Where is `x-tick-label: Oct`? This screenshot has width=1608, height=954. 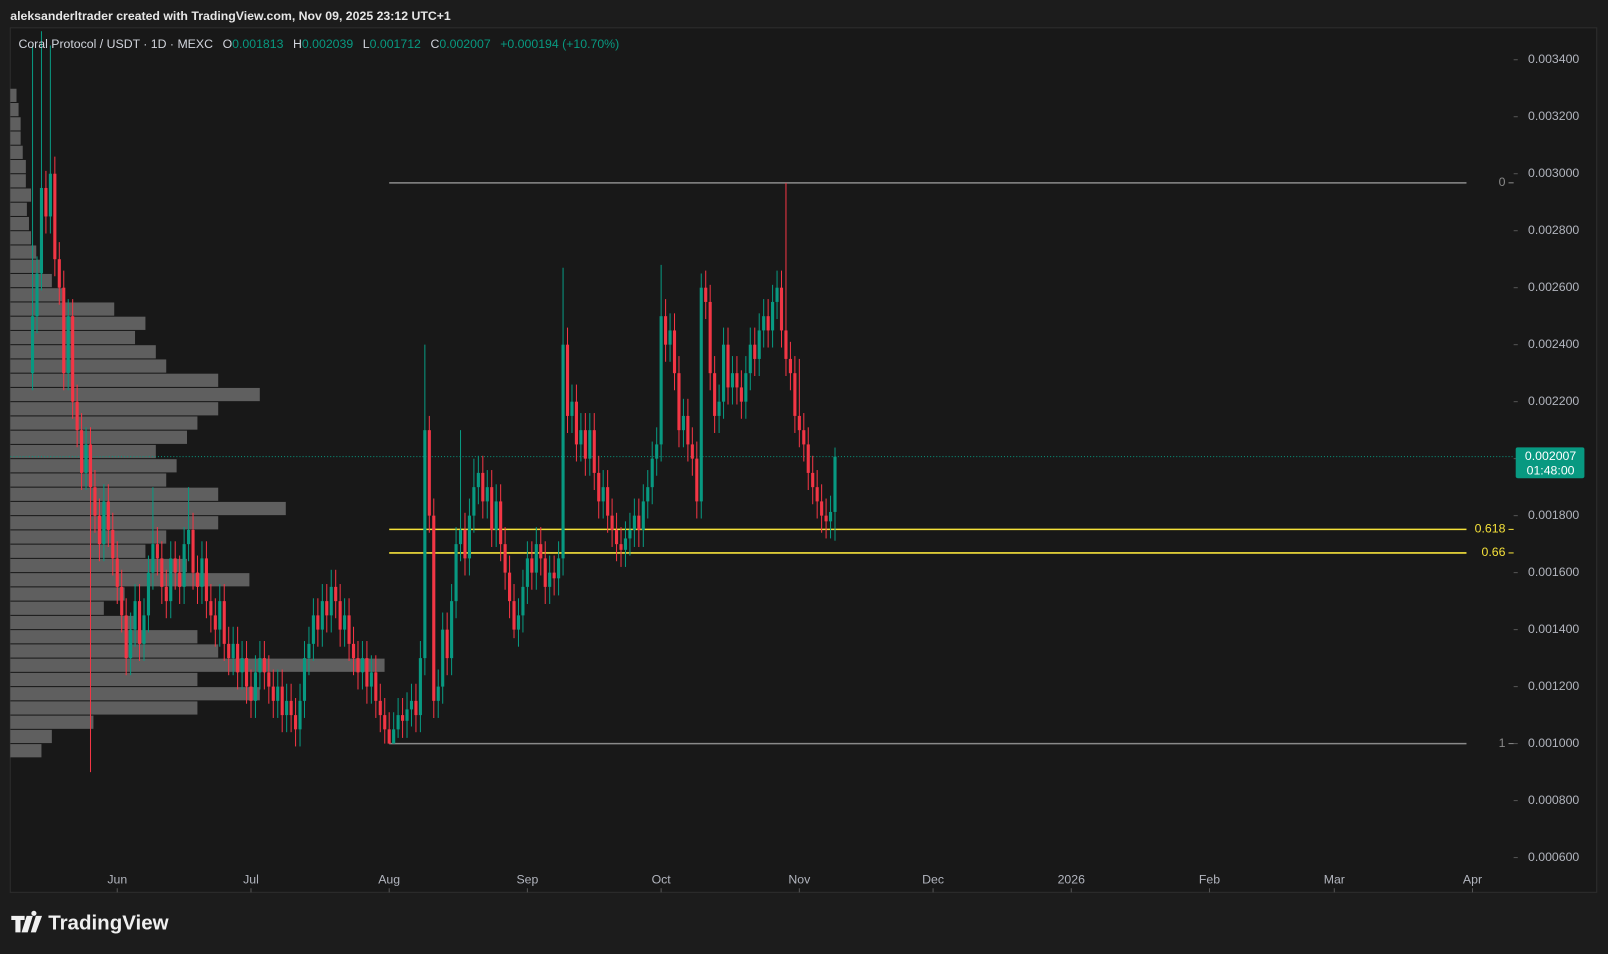 x-tick-label: Oct is located at coordinates (662, 879).